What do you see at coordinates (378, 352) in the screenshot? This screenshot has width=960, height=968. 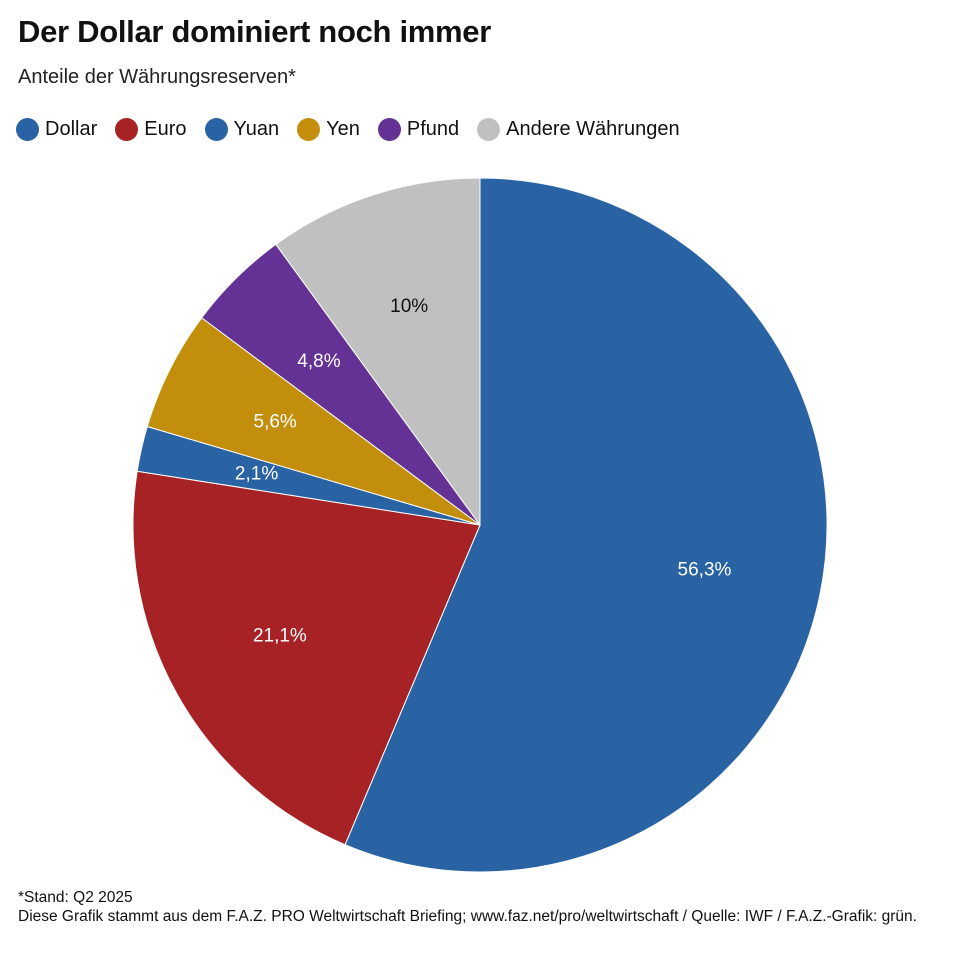 I see `pie-slice-andere` at bounding box center [378, 352].